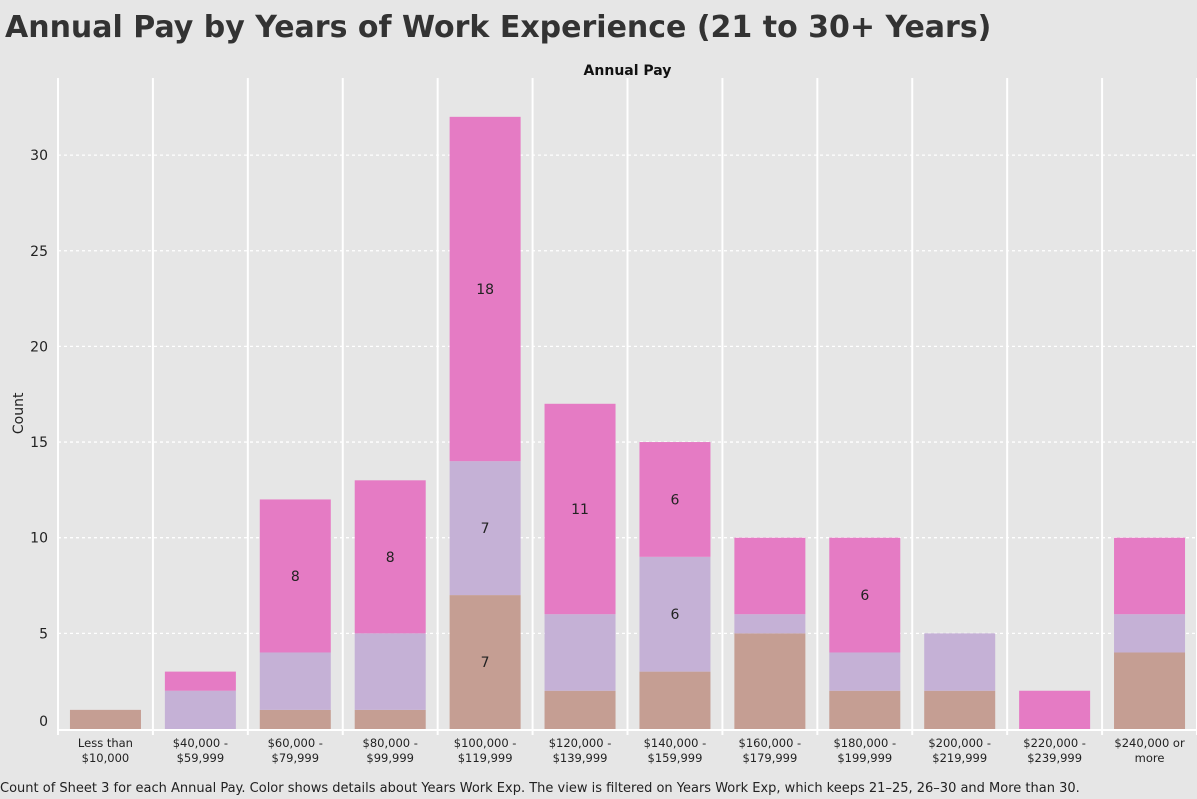  I want to click on y-tick-label: 5, so click(43, 634).